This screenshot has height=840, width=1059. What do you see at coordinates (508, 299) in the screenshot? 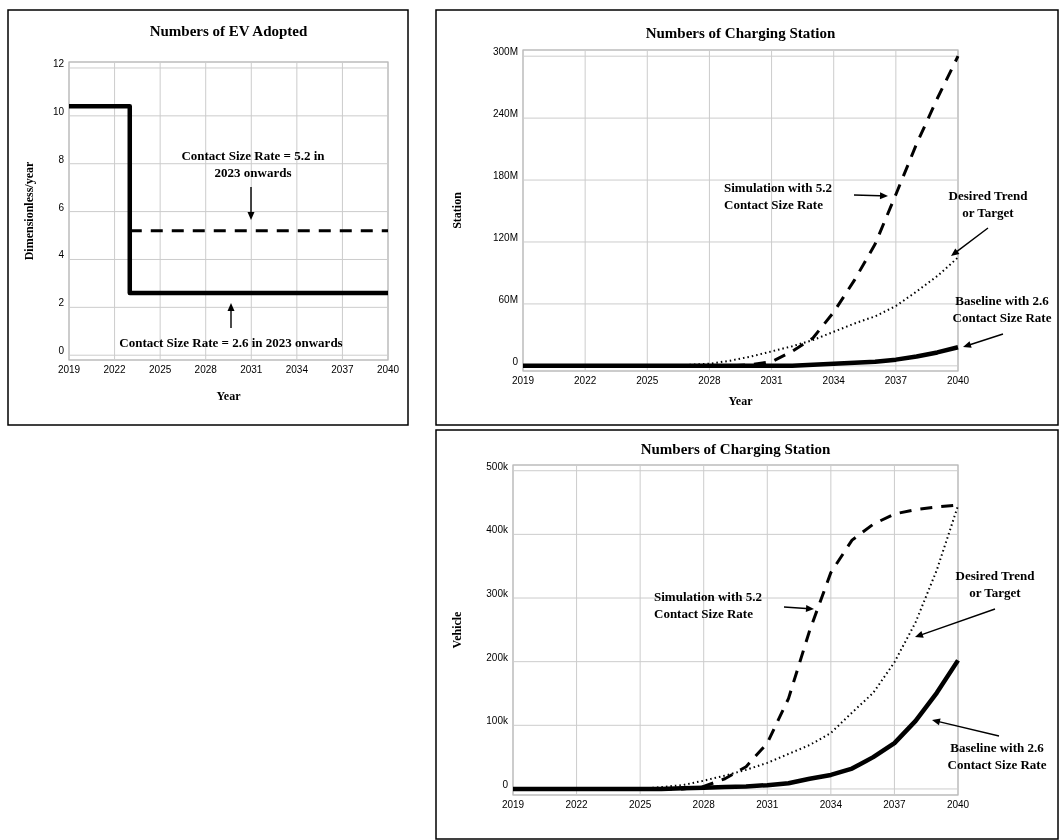
I see `y-tick-label: 60M` at bounding box center [508, 299].